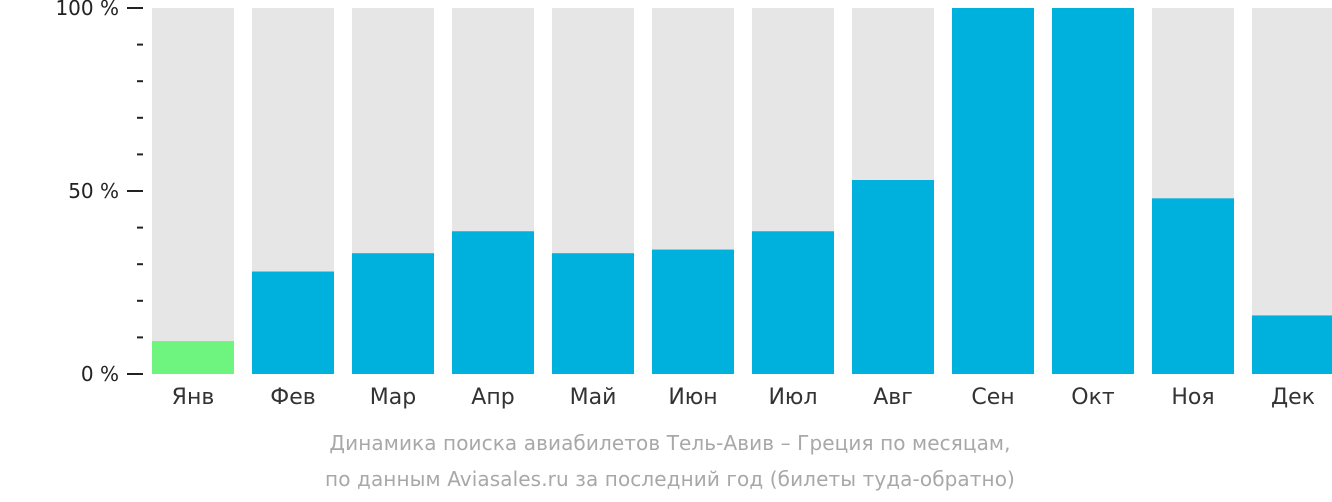 This screenshot has width=1332, height=502. What do you see at coordinates (792, 397) in the screenshot?
I see `x-tick-label-7: Июл` at bounding box center [792, 397].